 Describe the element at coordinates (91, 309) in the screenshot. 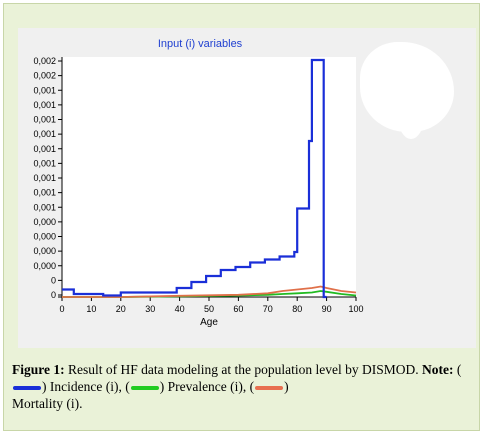

I see `x-tick-label: 10` at that location.